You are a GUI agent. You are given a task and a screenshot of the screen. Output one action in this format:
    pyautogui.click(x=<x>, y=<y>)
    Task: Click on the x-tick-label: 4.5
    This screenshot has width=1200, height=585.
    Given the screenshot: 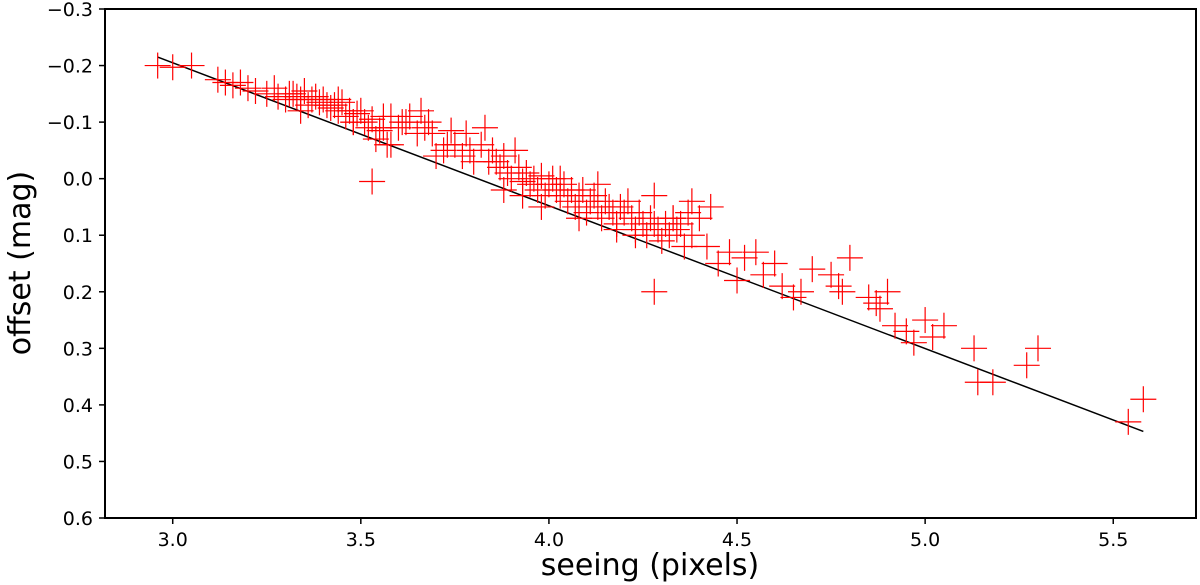 What is the action you would take?
    pyautogui.click(x=737, y=540)
    